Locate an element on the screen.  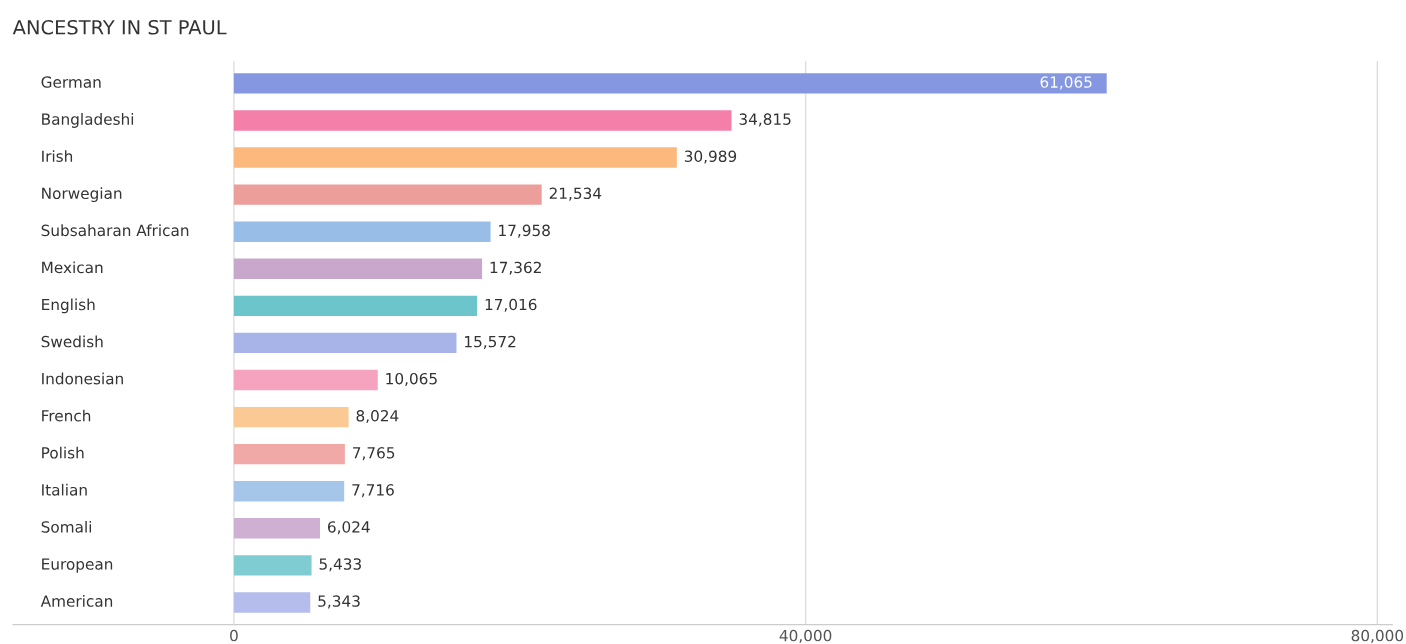
y-tick-label: Indonesian is located at coordinates (82, 378).